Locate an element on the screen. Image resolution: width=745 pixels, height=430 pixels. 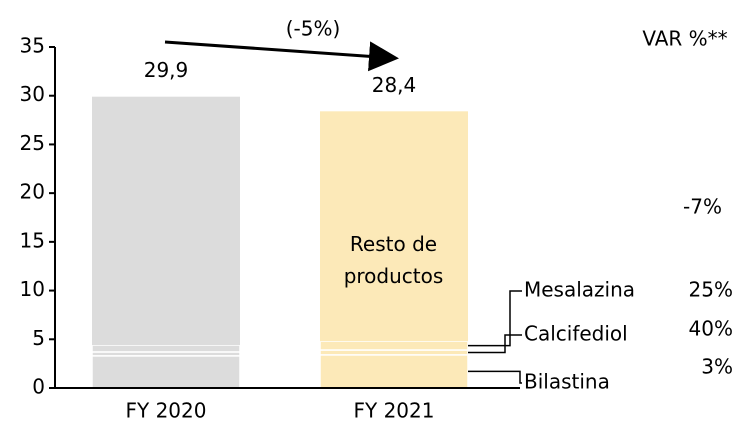
change-label: (-5%) is located at coordinates (313, 29).